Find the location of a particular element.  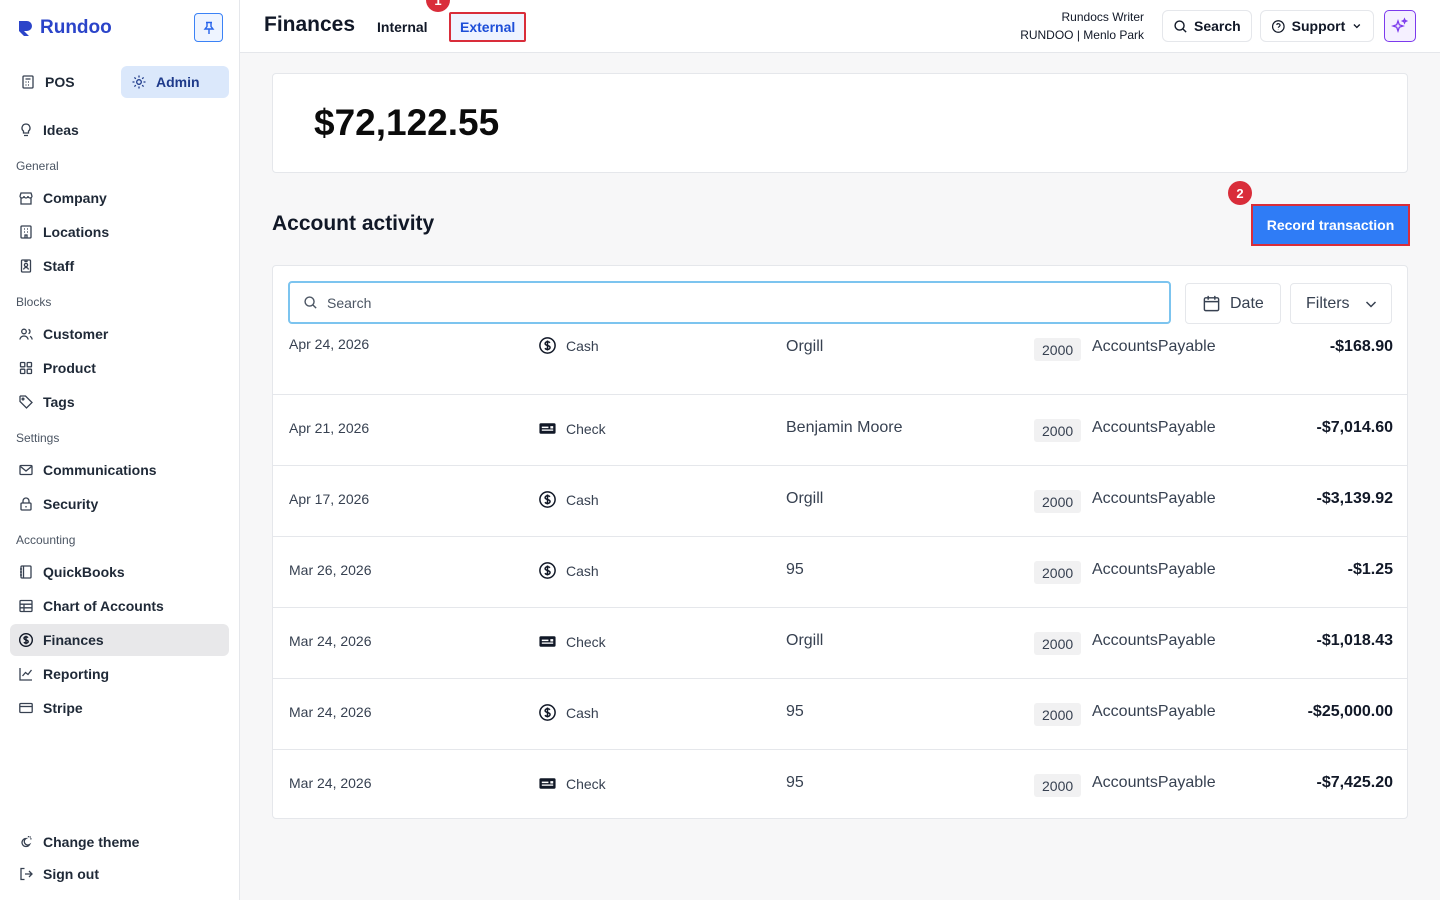

payment-method-label: Check is located at coordinates (586, 428).